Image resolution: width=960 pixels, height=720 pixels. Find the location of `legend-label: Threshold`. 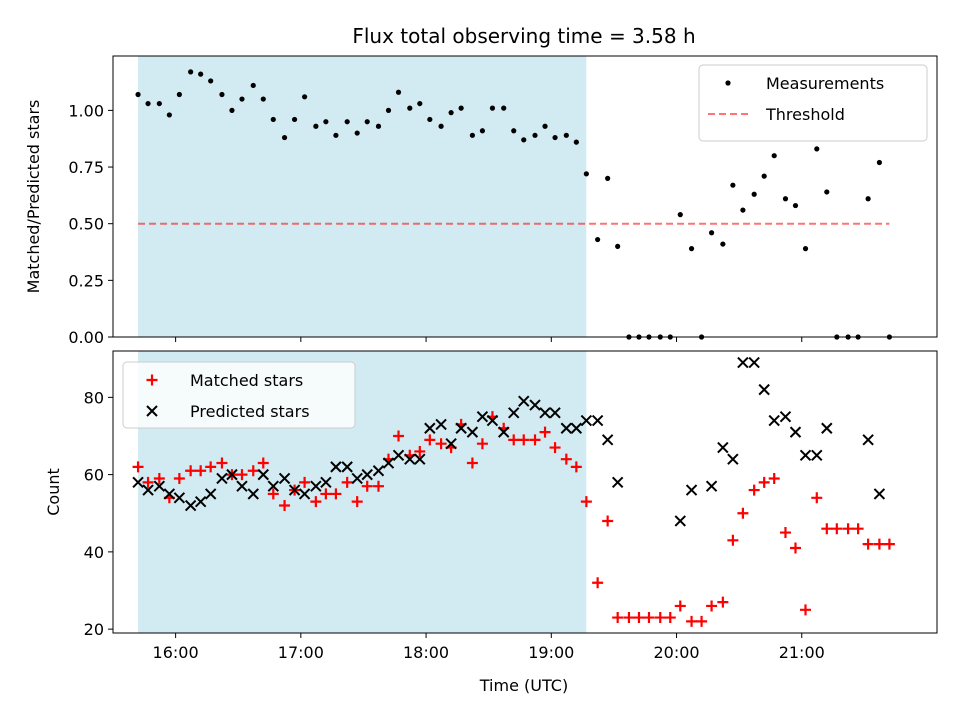

legend-label: Threshold is located at coordinates (805, 114).